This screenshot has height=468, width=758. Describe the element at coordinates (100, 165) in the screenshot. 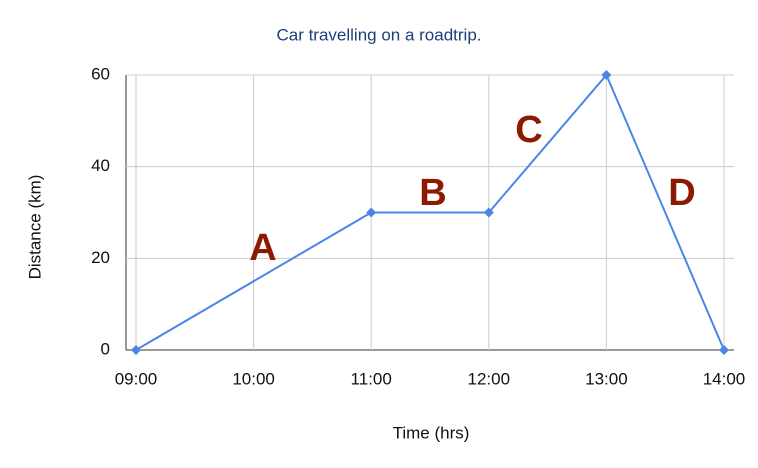

I see `y-tick-label: 40` at that location.